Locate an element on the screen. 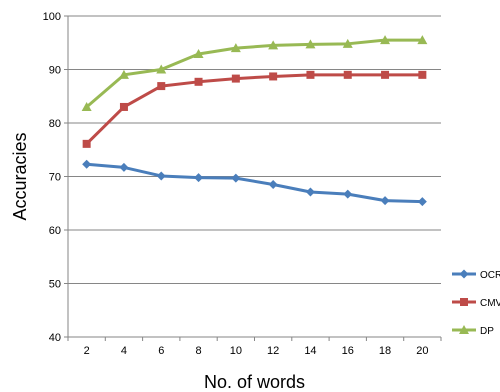  y-tick-label: 40 is located at coordinates (55, 338).